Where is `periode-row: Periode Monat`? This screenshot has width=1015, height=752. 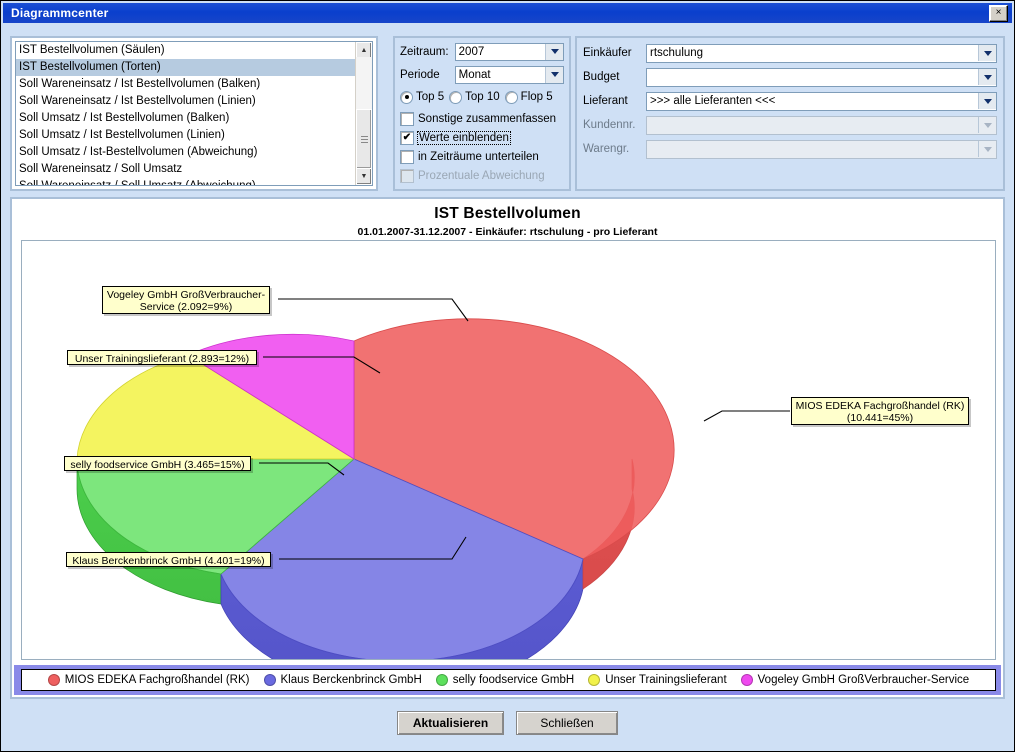
periode-row: Periode Monat is located at coordinates (482, 74).